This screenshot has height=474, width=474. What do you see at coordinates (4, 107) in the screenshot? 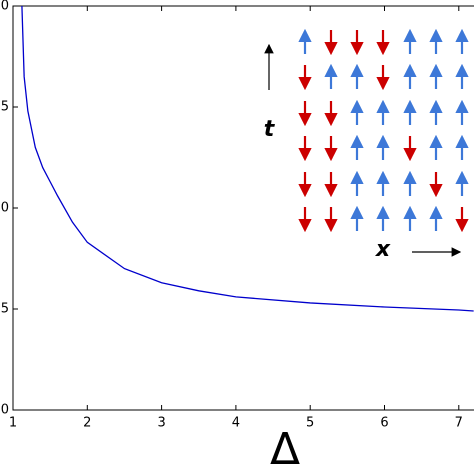
I see `y-tick-label: 15` at bounding box center [4, 107].